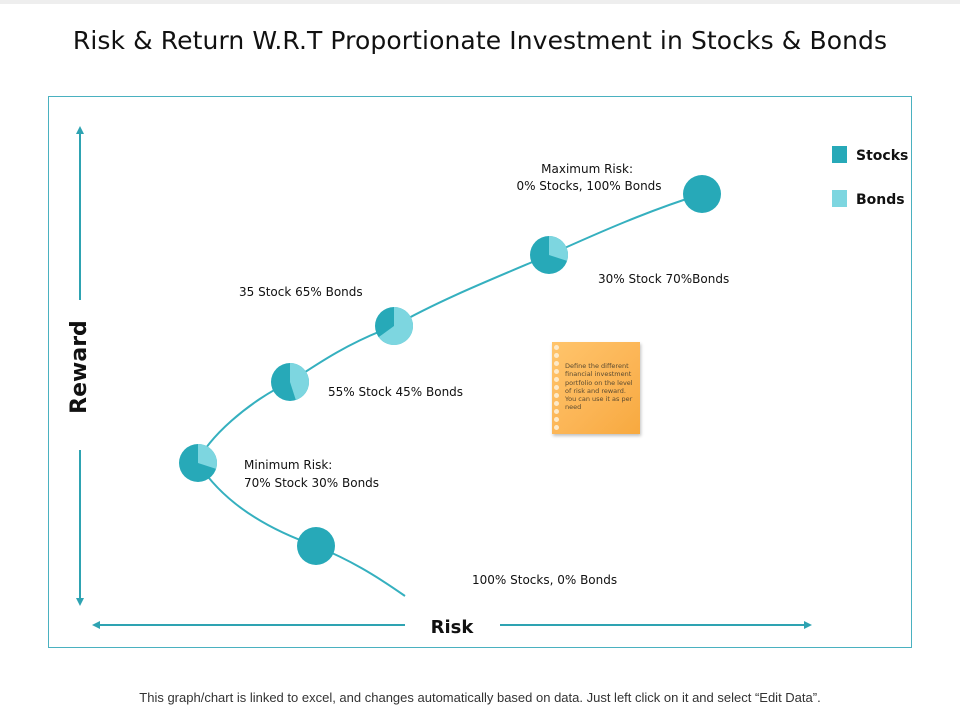  What do you see at coordinates (288, 465) in the screenshot?
I see `point-label-minimum-risk-line1: Minimum Risk:` at bounding box center [288, 465].